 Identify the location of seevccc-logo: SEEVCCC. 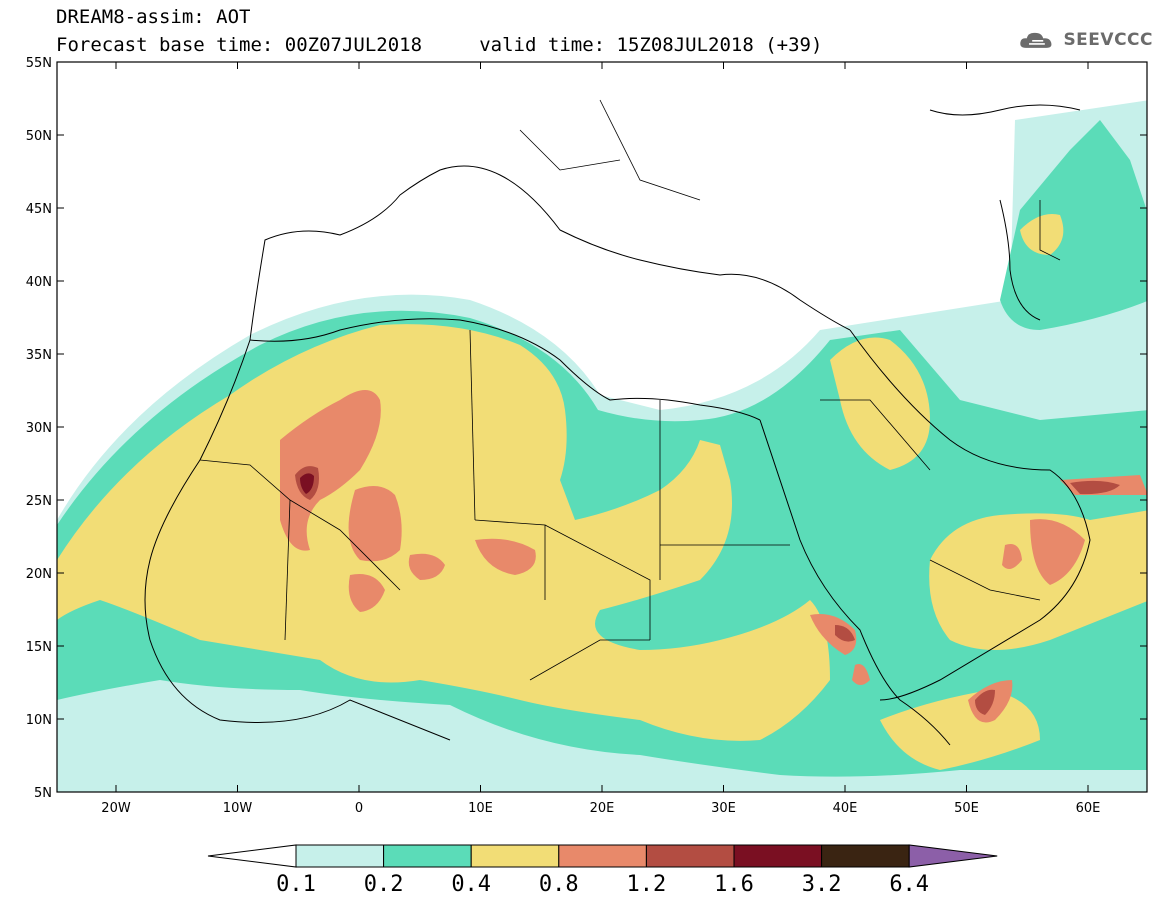
(1085, 40).